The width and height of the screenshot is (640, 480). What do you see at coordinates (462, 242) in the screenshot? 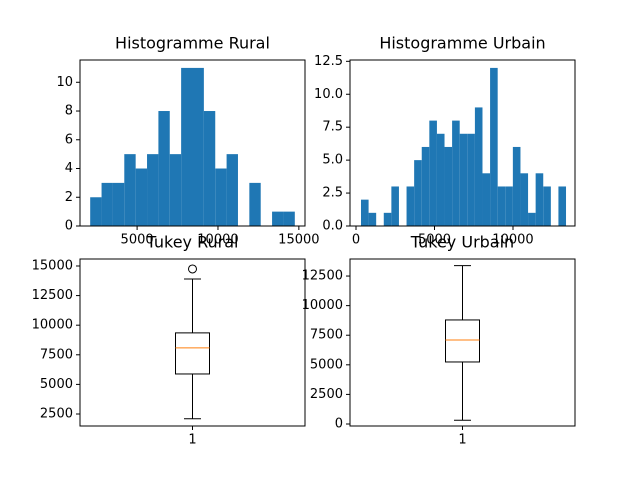
I see `chart-title: Tukey Urbain` at bounding box center [462, 242].